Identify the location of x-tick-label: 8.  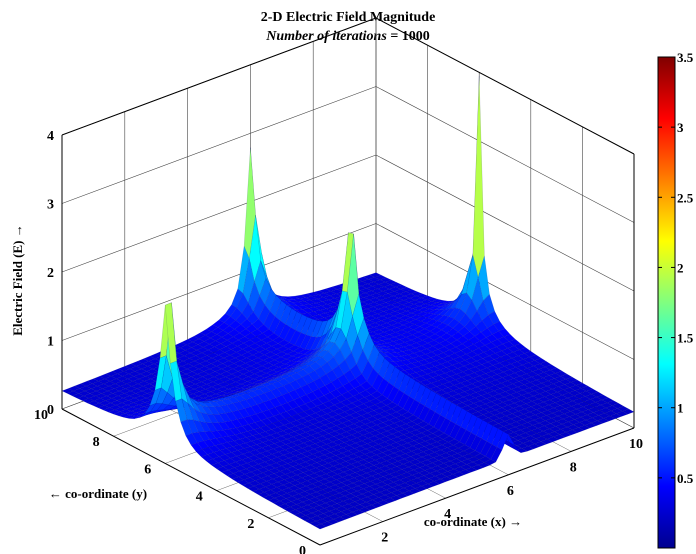
(573, 467).